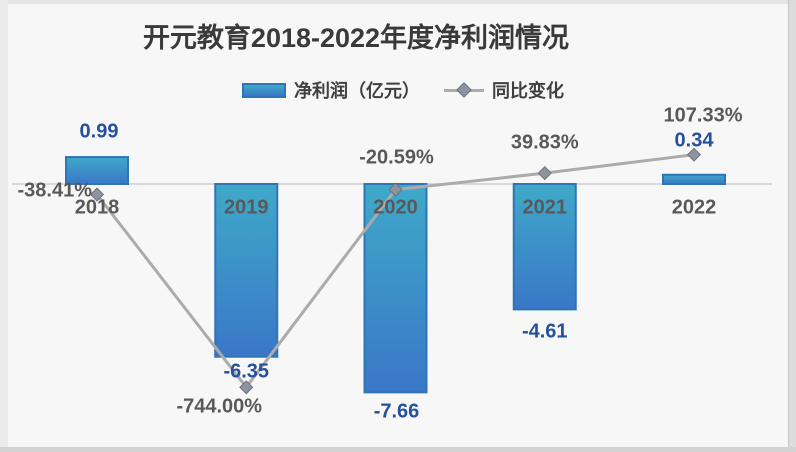 Image resolution: width=796 pixels, height=452 pixels. Describe the element at coordinates (99, 131) in the screenshot. I see `net-profit-value-label-2018: 0.99` at that location.